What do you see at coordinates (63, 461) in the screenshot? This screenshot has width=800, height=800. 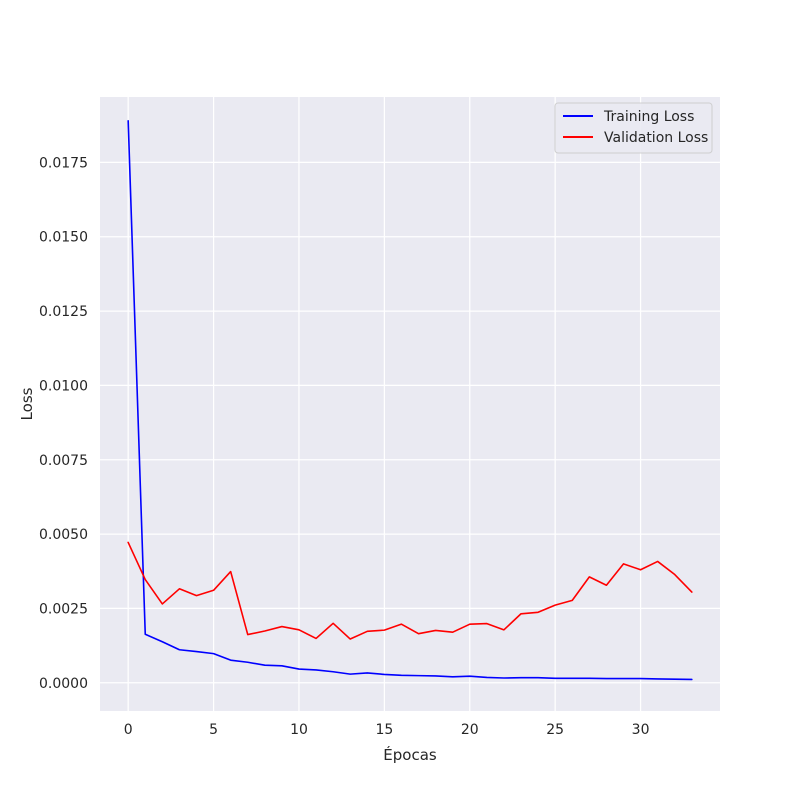 I see `y-tick-label: 0.0075` at bounding box center [63, 461].